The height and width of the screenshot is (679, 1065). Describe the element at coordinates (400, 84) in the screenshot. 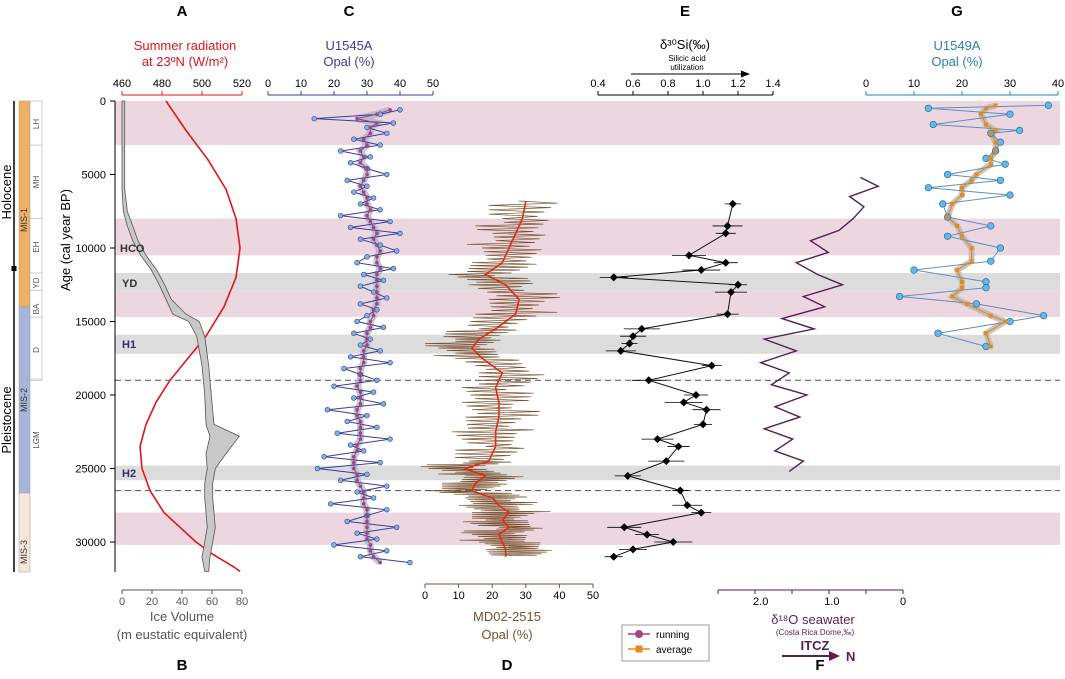

I see `u1545-axis-tick-label-4: 40` at that location.